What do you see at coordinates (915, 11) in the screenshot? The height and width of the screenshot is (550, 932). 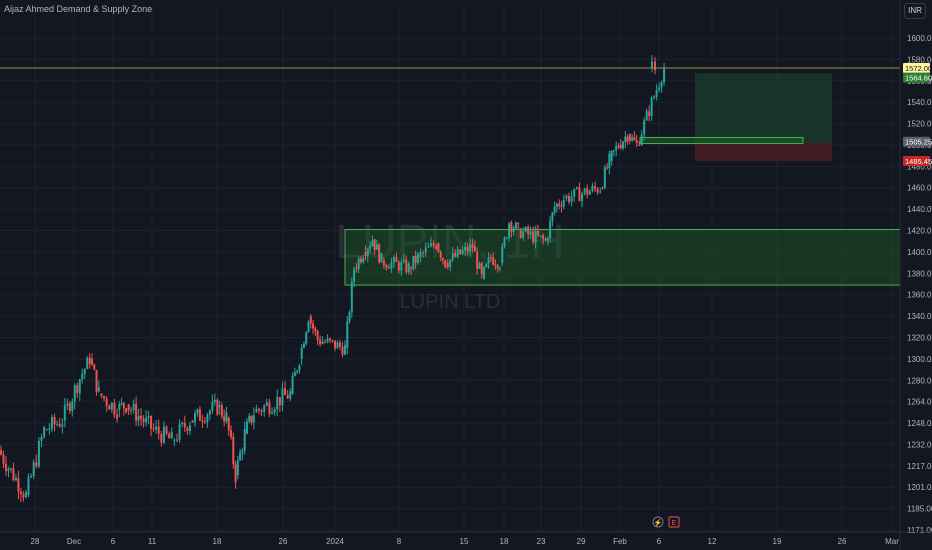 I see `currency-button: INR` at bounding box center [915, 11].